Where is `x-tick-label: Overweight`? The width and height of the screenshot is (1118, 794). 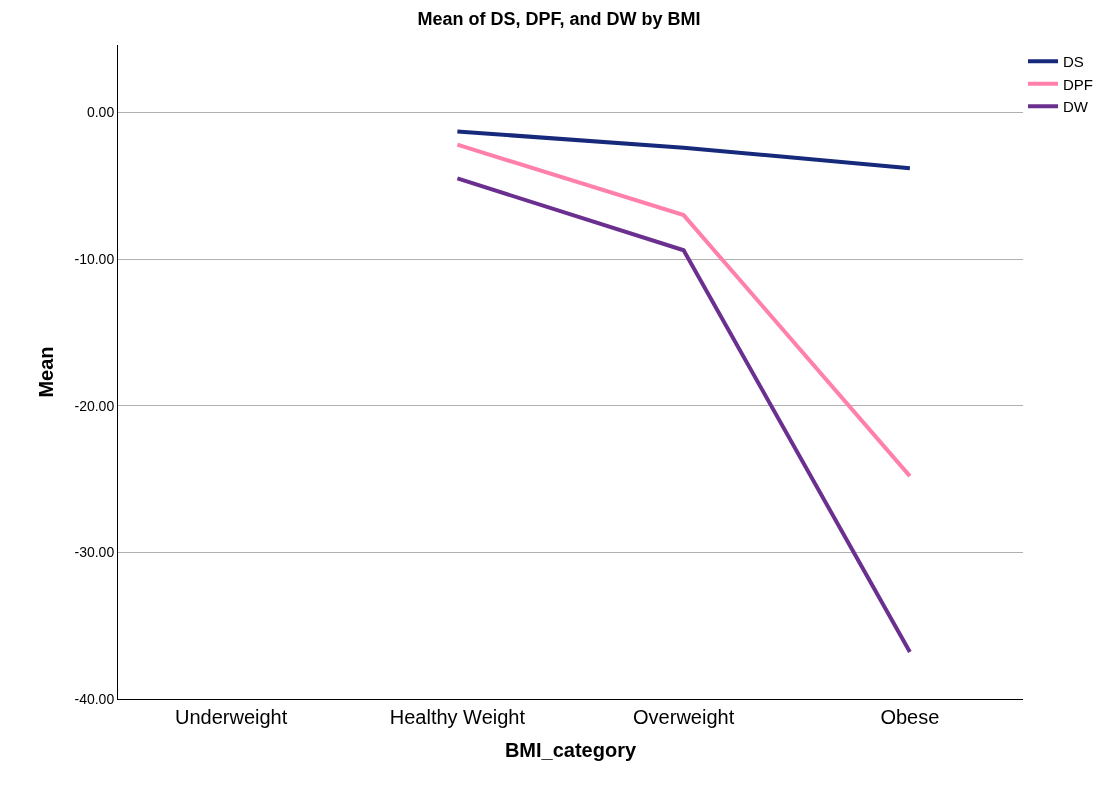 x-tick-label: Overweight is located at coordinates (684, 717).